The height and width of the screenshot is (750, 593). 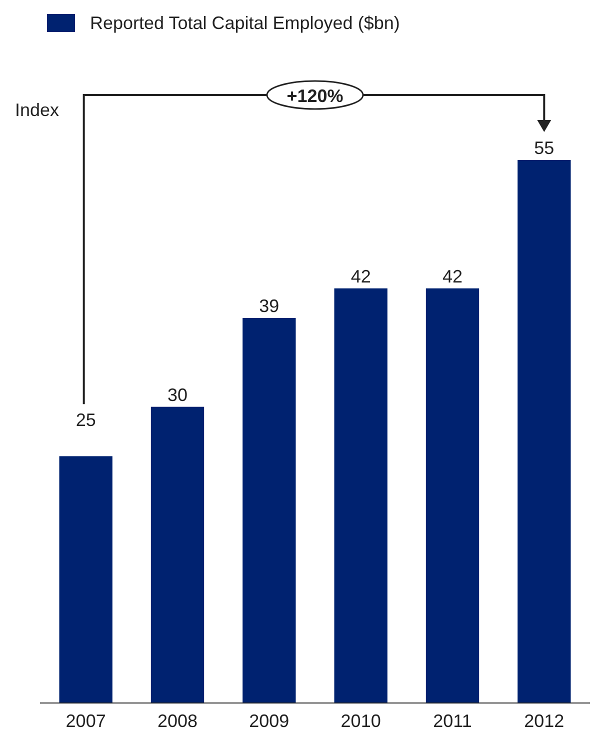 What do you see at coordinates (177, 394) in the screenshot?
I see `data-label: 30` at bounding box center [177, 394].